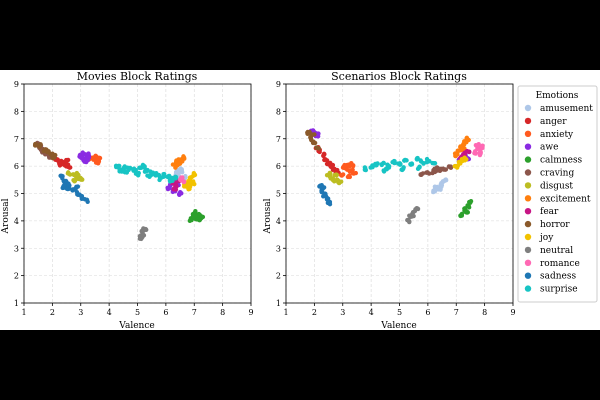 The image size is (600, 400). Describe the element at coordinates (553, 122) in the screenshot. I see `legend-label-anger: anger` at that location.